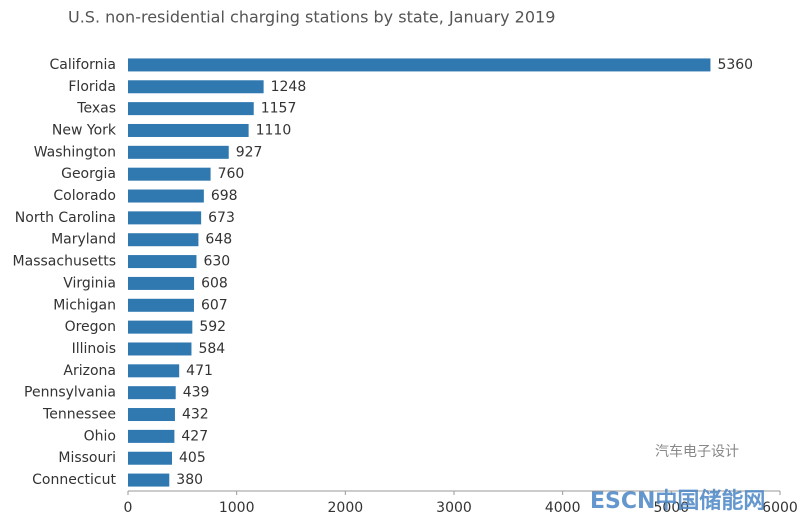 This screenshot has width=800, height=521. Describe the element at coordinates (88, 174) in the screenshot. I see `y-tick-label: Georgia` at that location.